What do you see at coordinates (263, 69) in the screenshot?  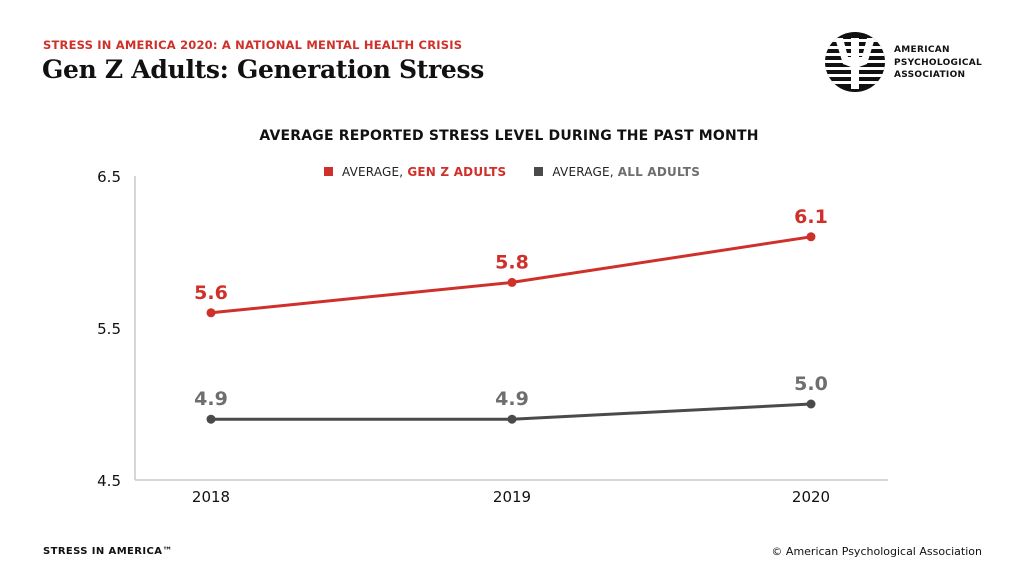 I see `page-title: Gen Z Adults: Generation Stress` at bounding box center [263, 69].